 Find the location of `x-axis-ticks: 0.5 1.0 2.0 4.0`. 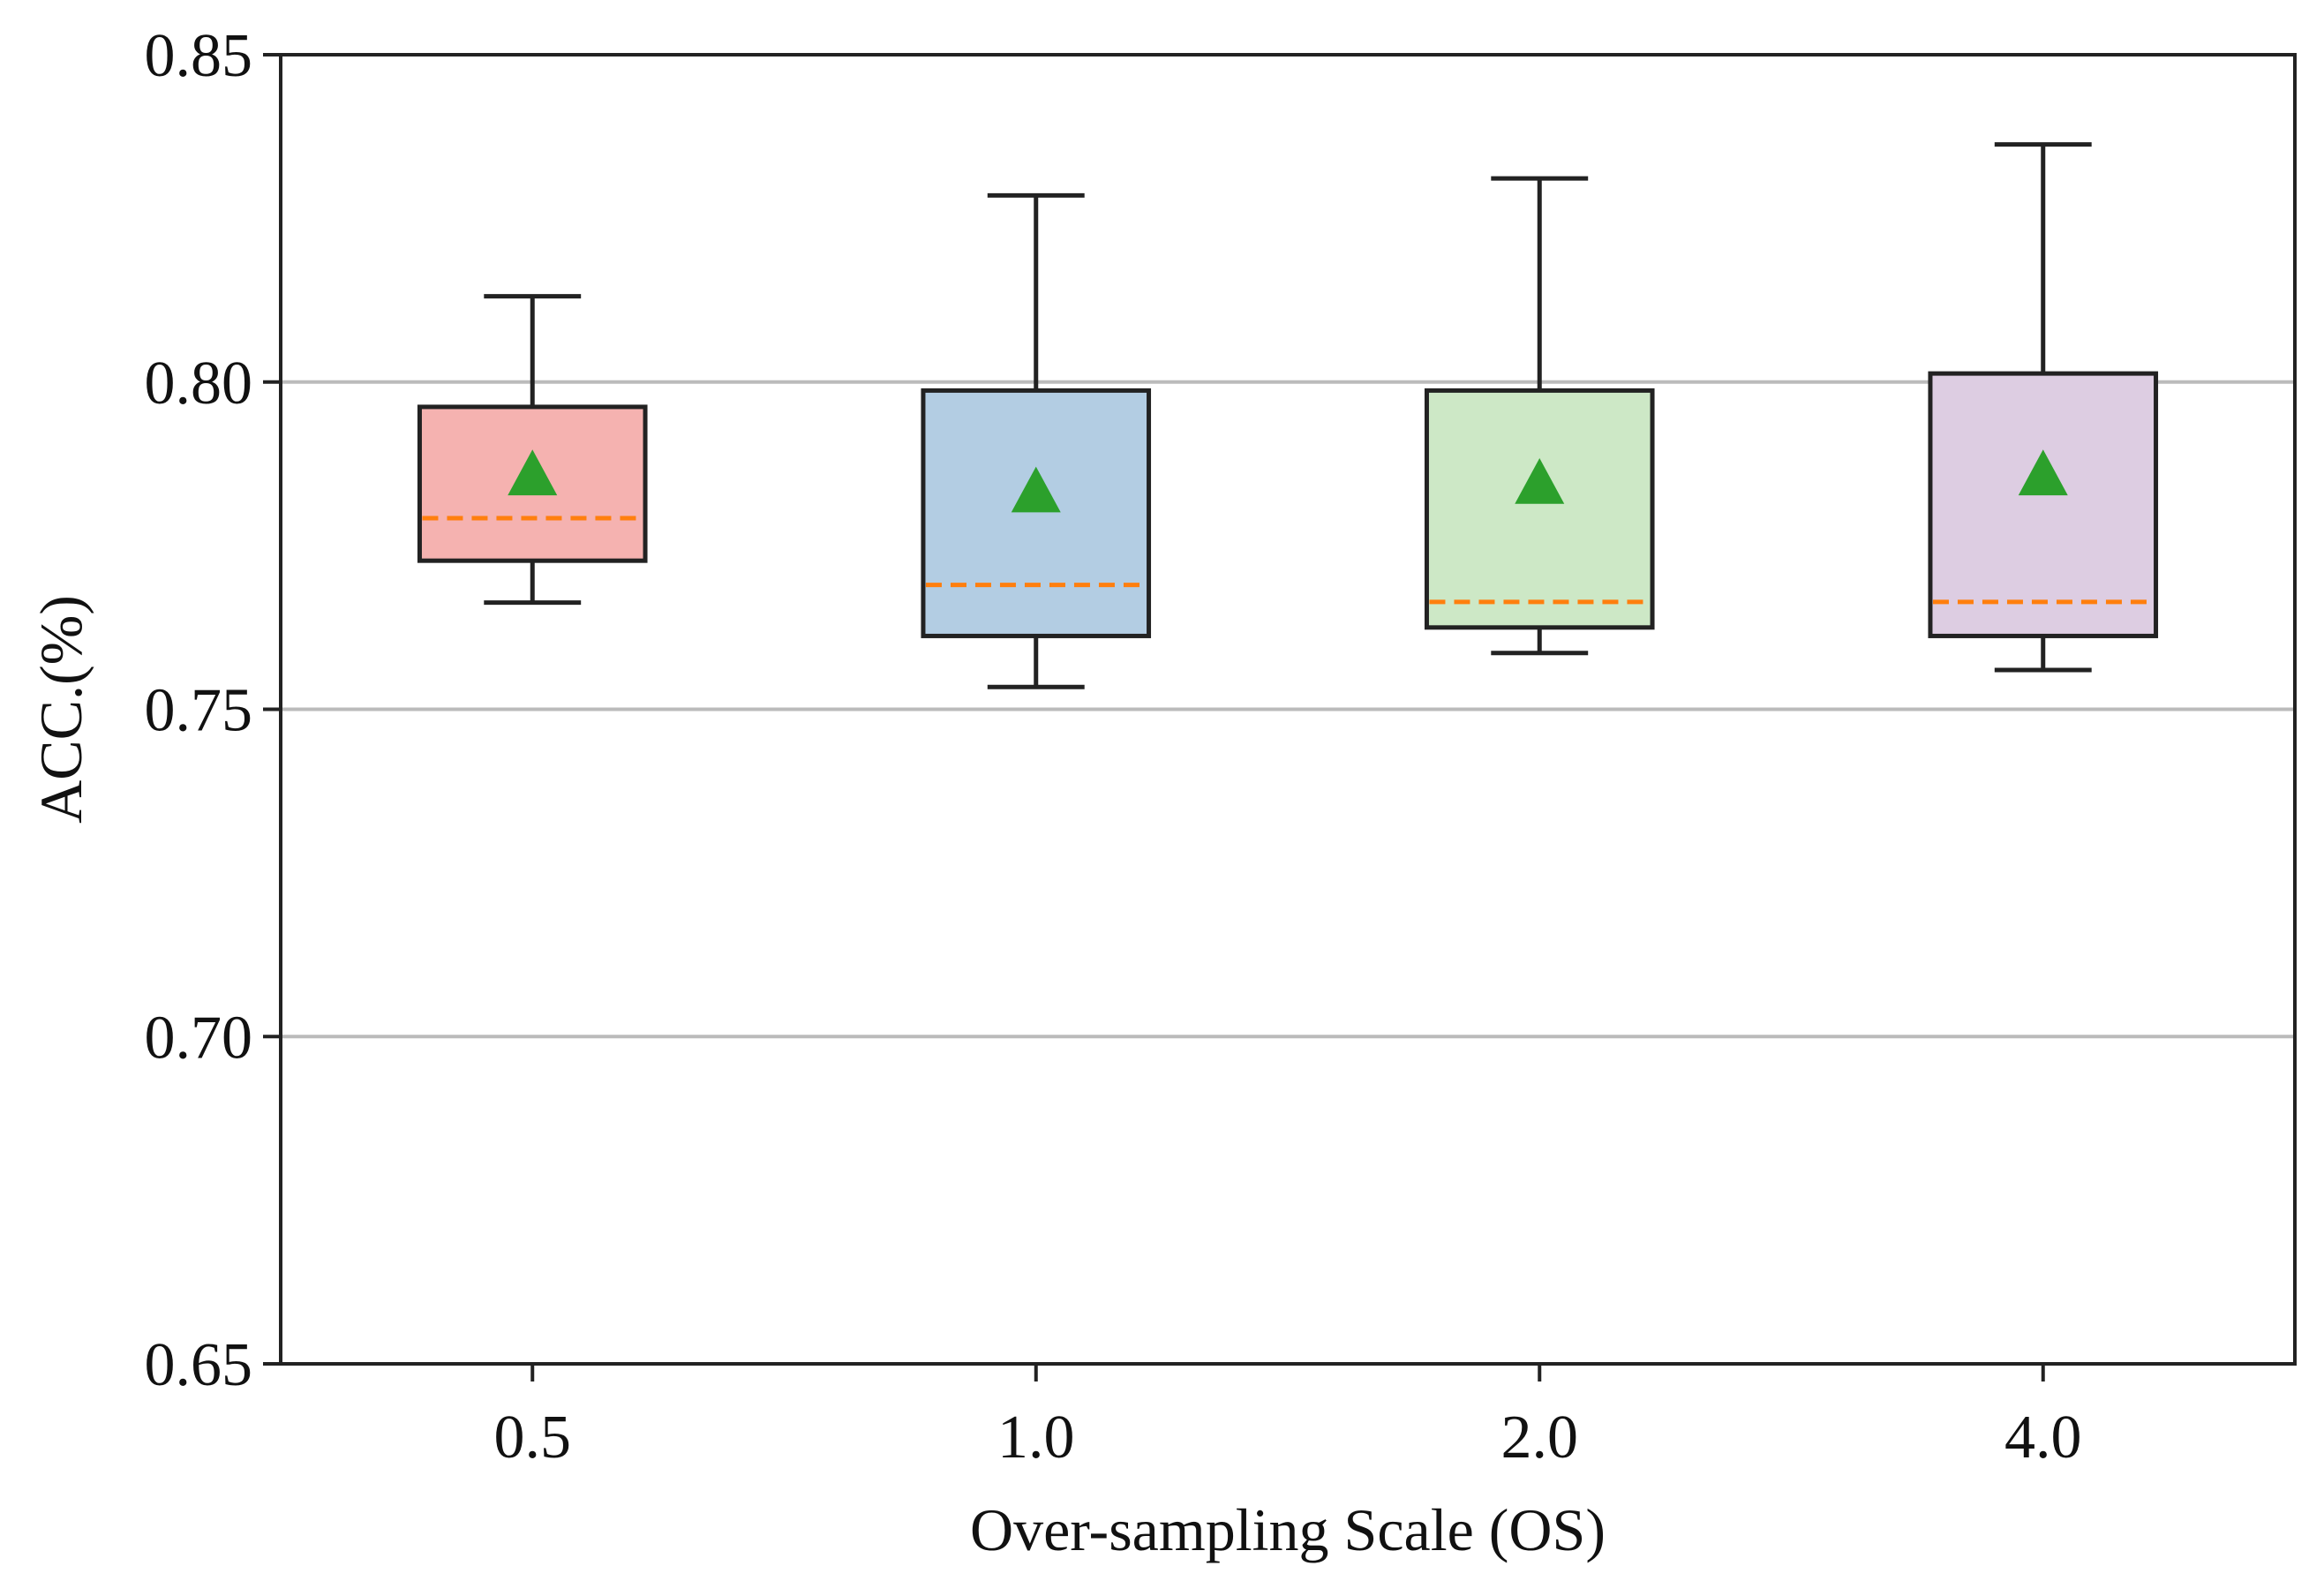

x-axis-ticks: 0.5 1.0 2.0 4.0 is located at coordinates (1288, 1418).